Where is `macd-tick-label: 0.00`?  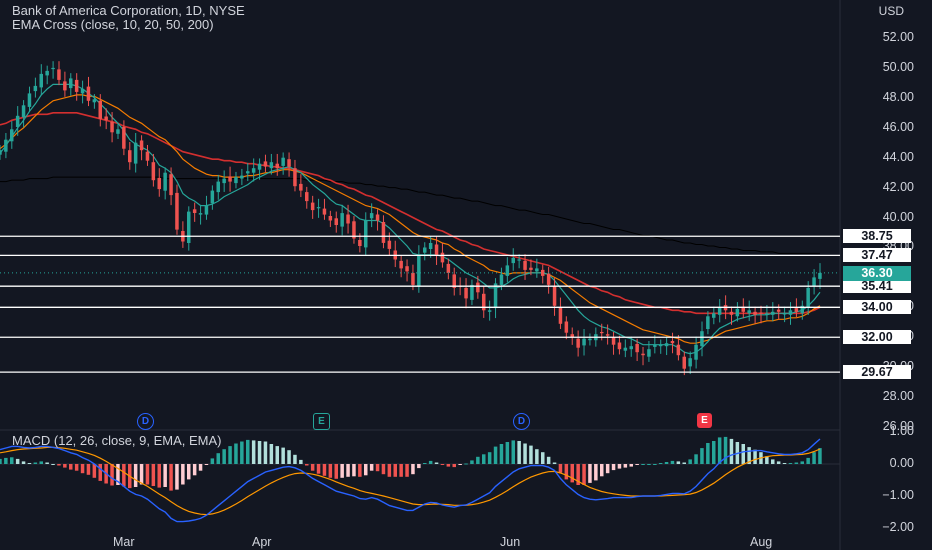 macd-tick-label: 0.00 is located at coordinates (901, 463).